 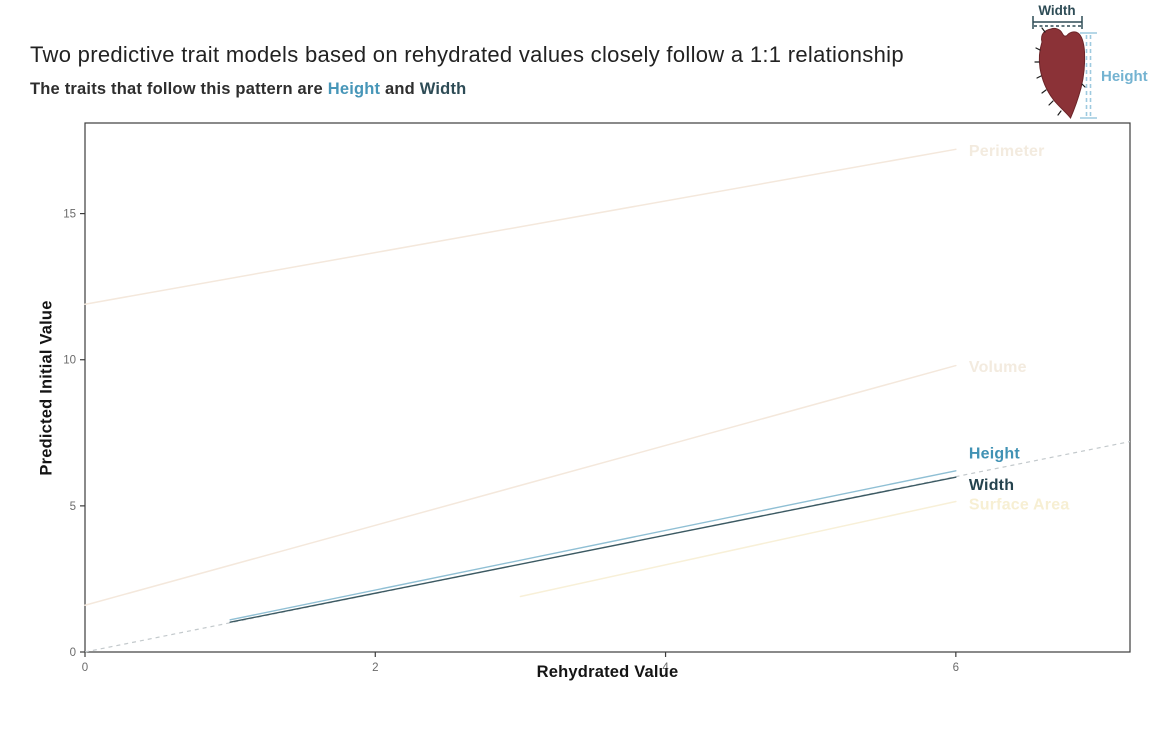 I want to click on x-tick-label-4: 4, so click(x=665, y=668).